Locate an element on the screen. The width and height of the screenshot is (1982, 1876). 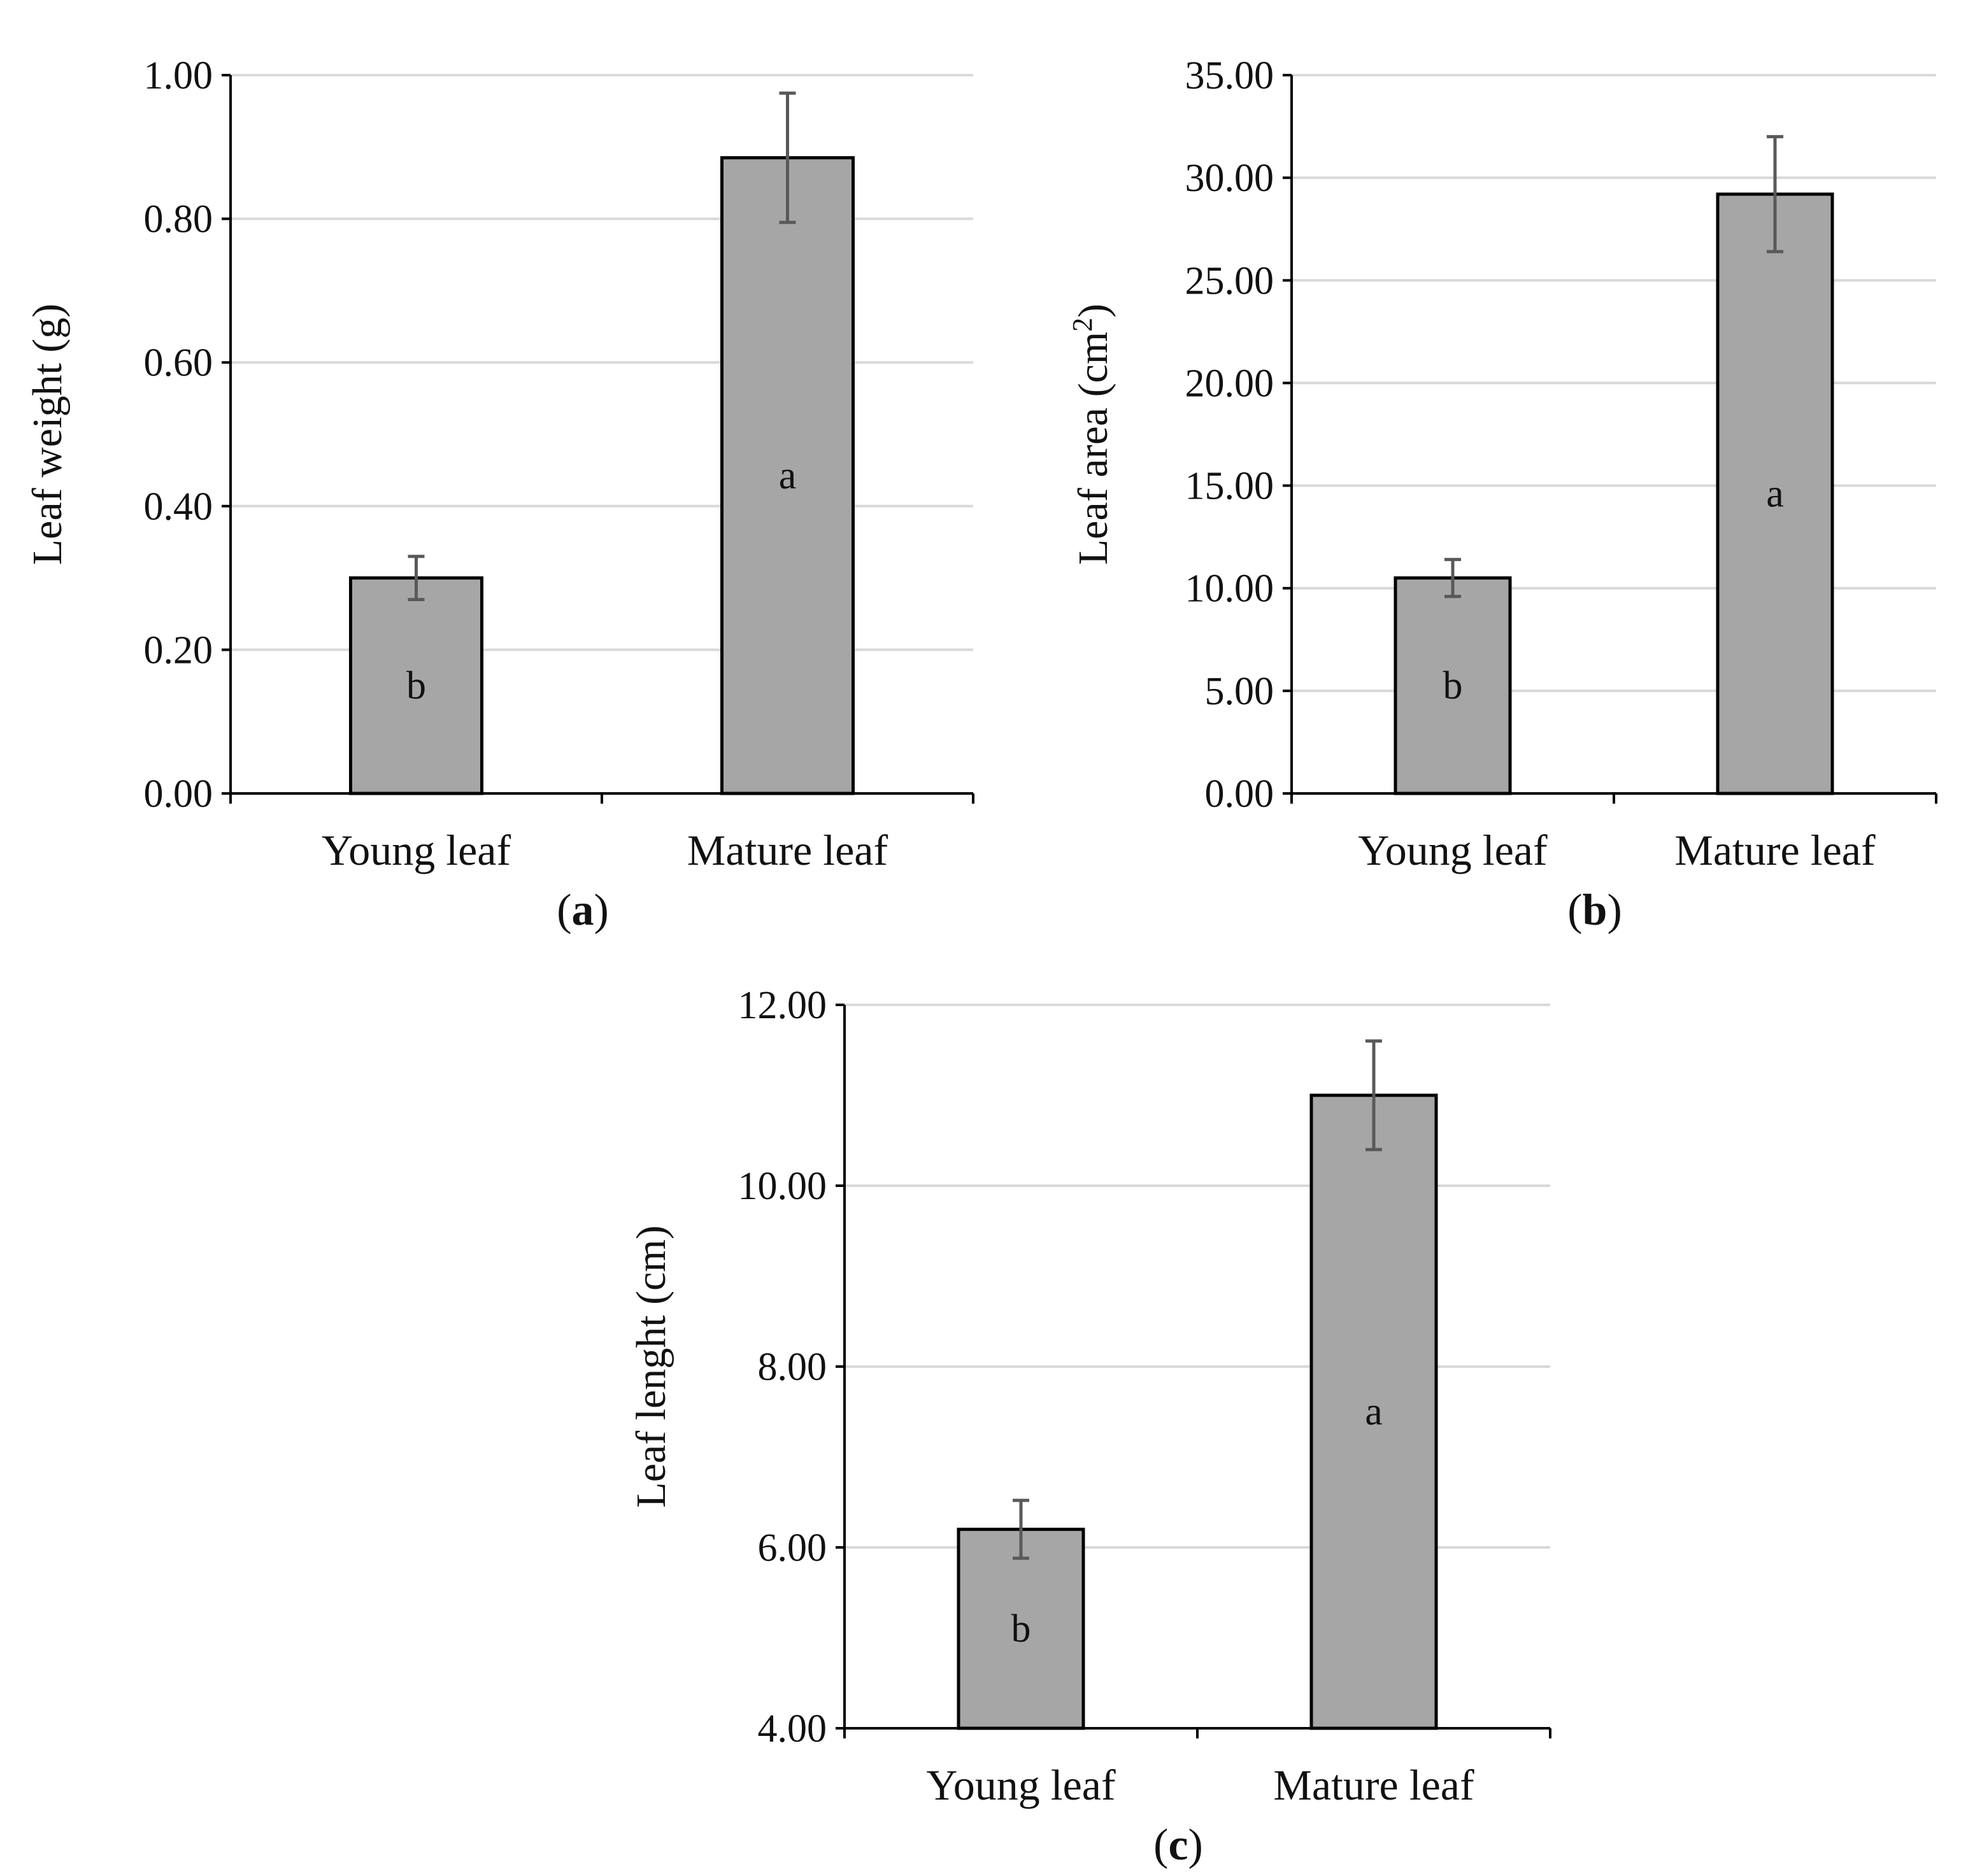
y-axis-title-text: Leaf lenght (cm) is located at coordinates (651, 1366).